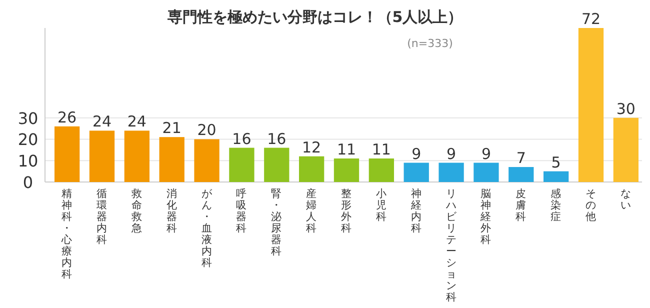  Describe the element at coordinates (451, 246) in the screenshot. I see `category-label: リハビリテーション科` at that location.